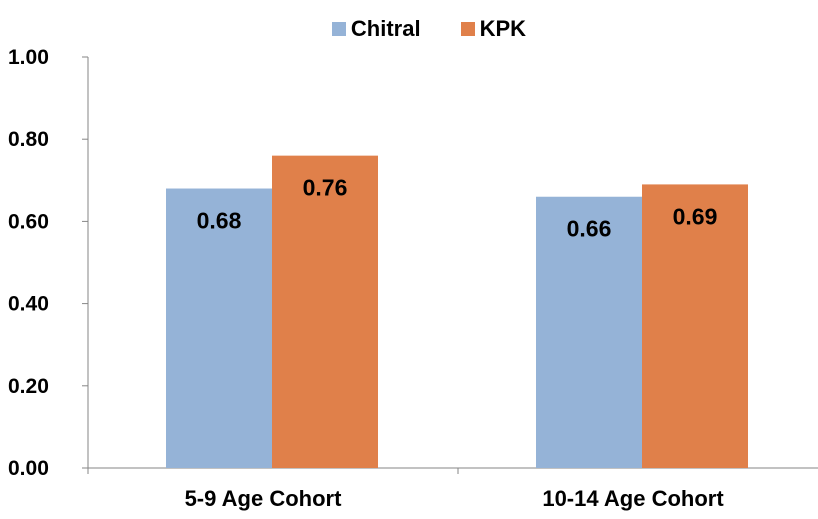 The image size is (818, 519). Describe the element at coordinates (385, 28) in the screenshot. I see `legend-label-chitral: Chitral` at that location.